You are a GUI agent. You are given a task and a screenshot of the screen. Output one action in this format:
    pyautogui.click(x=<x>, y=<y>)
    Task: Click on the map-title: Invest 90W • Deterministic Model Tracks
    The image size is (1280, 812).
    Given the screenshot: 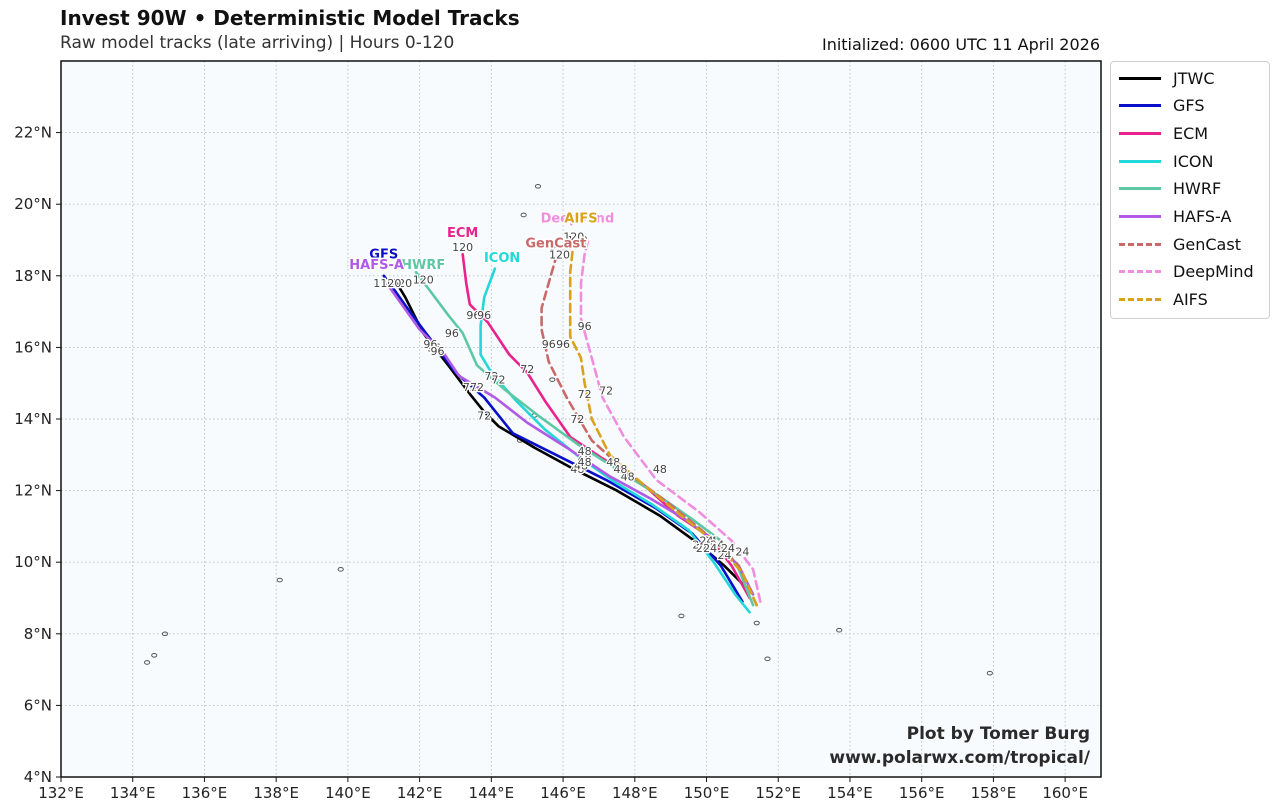 What is the action you would take?
    pyautogui.click(x=290, y=18)
    